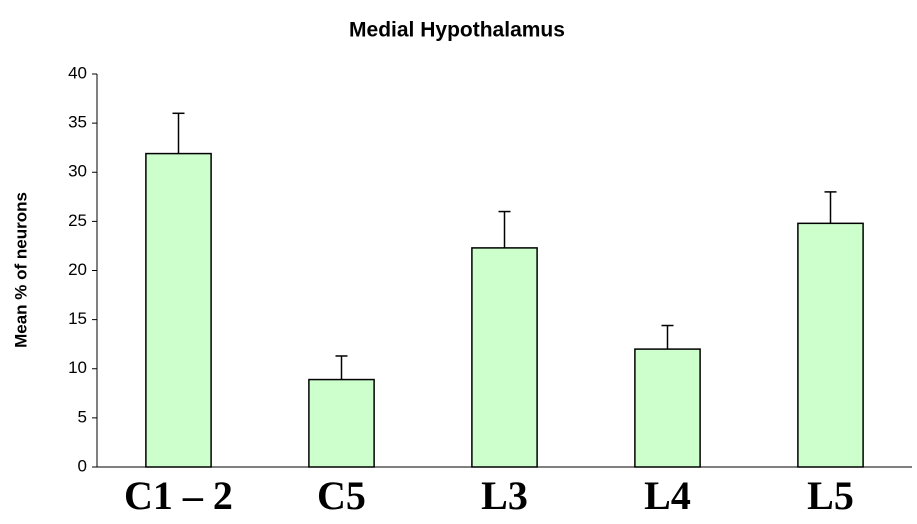  I want to click on x-tick-label: L4, so click(667, 495).